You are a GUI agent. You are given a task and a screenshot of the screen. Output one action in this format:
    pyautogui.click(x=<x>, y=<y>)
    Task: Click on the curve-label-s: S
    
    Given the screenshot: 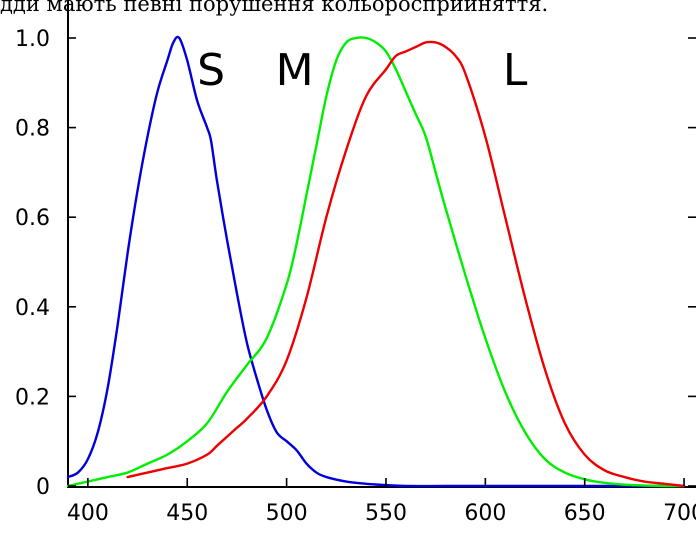 What is the action you would take?
    pyautogui.click(x=211, y=70)
    